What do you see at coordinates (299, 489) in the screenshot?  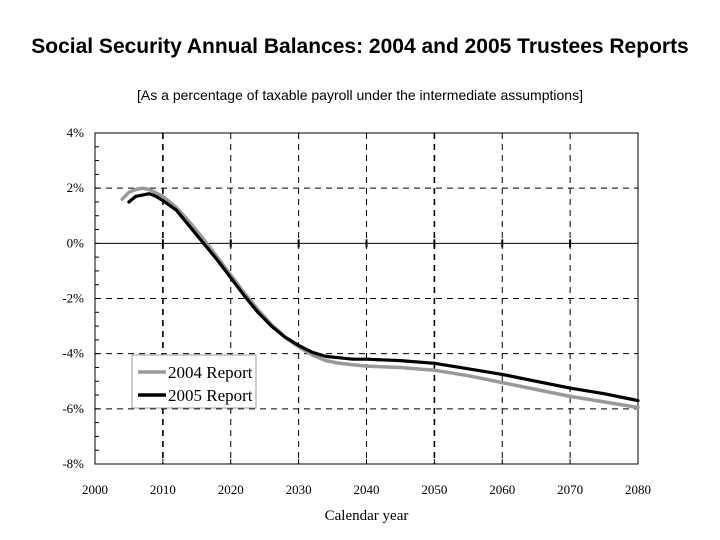 I see `x-tick-label: 2030` at bounding box center [299, 489].